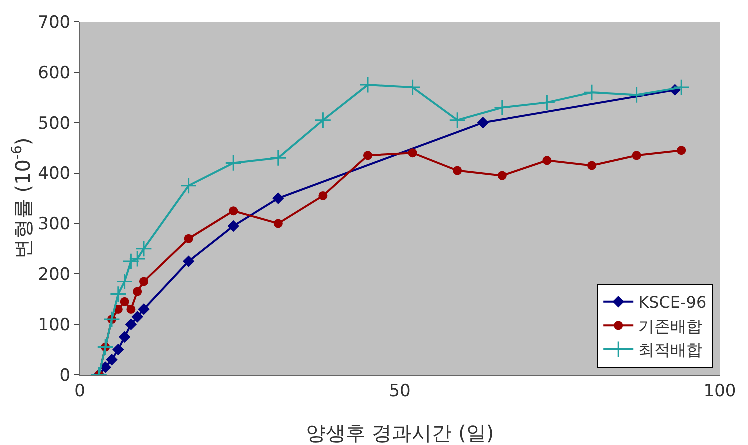 Image resolution: width=748 pixels, height=445 pixels. Describe the element at coordinates (54, 326) in the screenshot. I see `y-tick-label: 100` at that location.